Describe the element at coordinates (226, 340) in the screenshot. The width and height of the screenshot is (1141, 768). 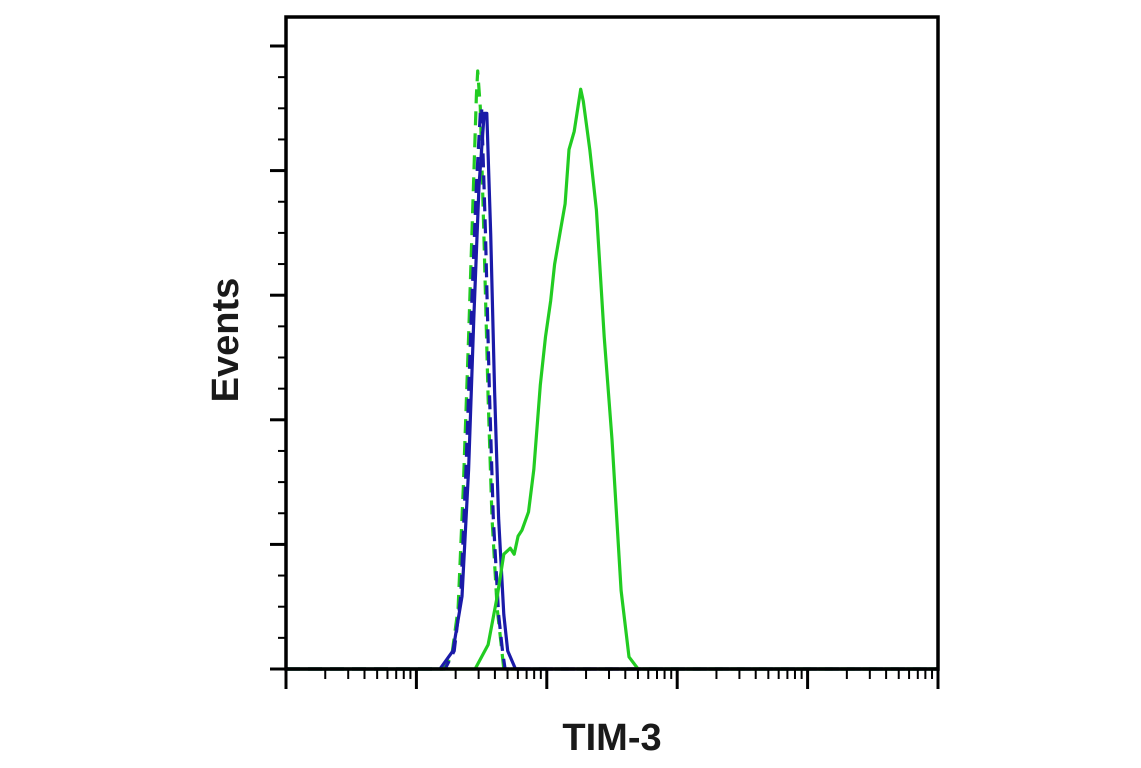
I see `y-axis-title: Events` at that location.